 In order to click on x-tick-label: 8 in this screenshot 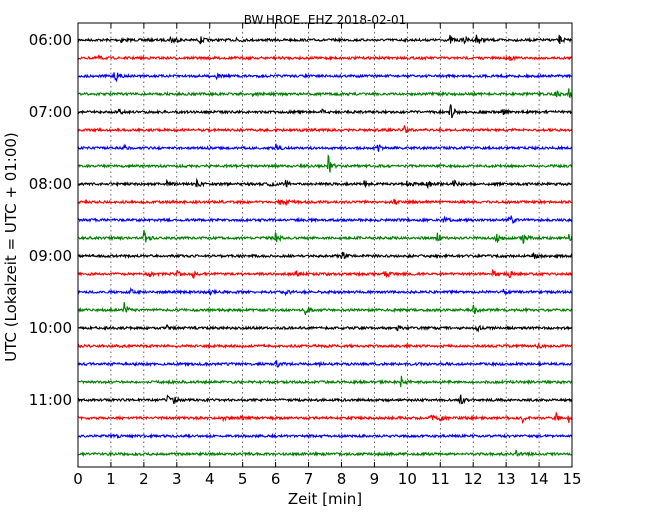, I will do `click(342, 479)`.